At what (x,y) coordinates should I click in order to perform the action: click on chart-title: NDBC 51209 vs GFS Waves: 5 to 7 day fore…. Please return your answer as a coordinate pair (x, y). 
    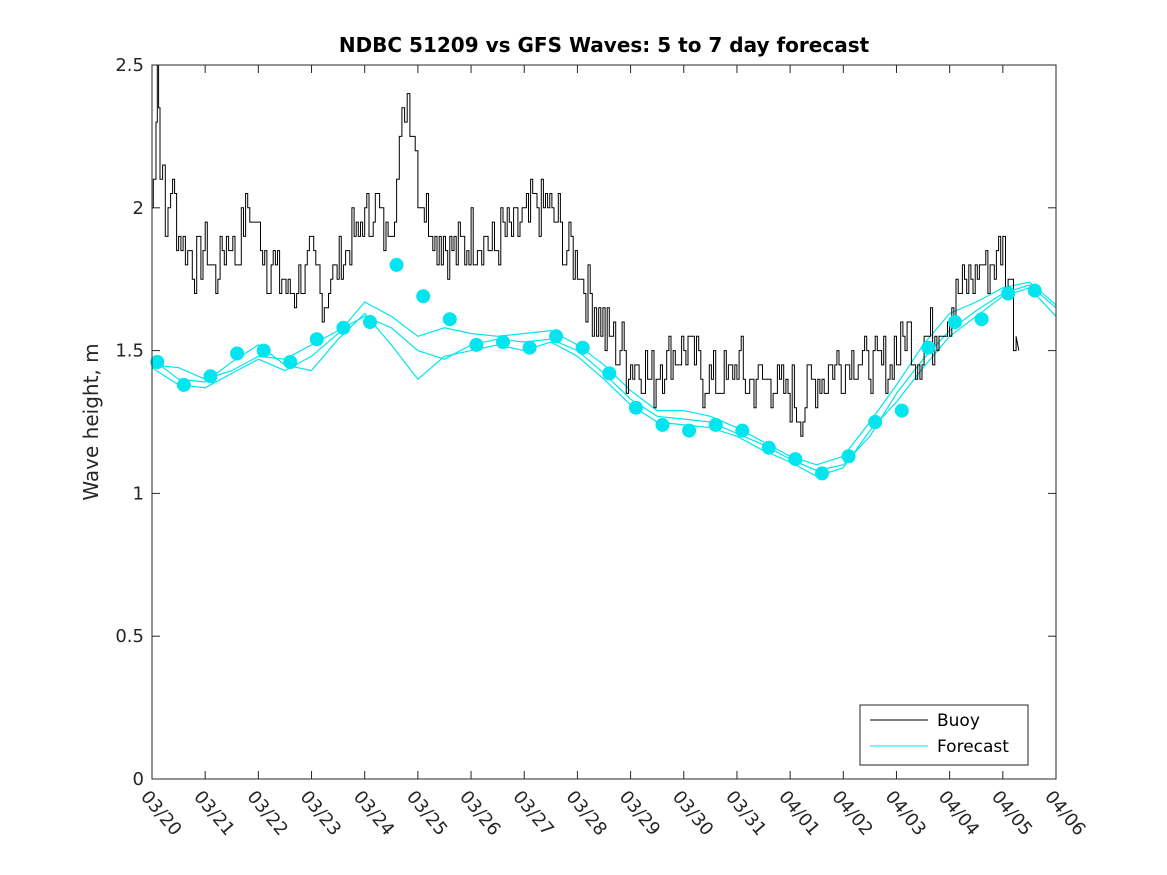
    Looking at the image, I should click on (604, 45).